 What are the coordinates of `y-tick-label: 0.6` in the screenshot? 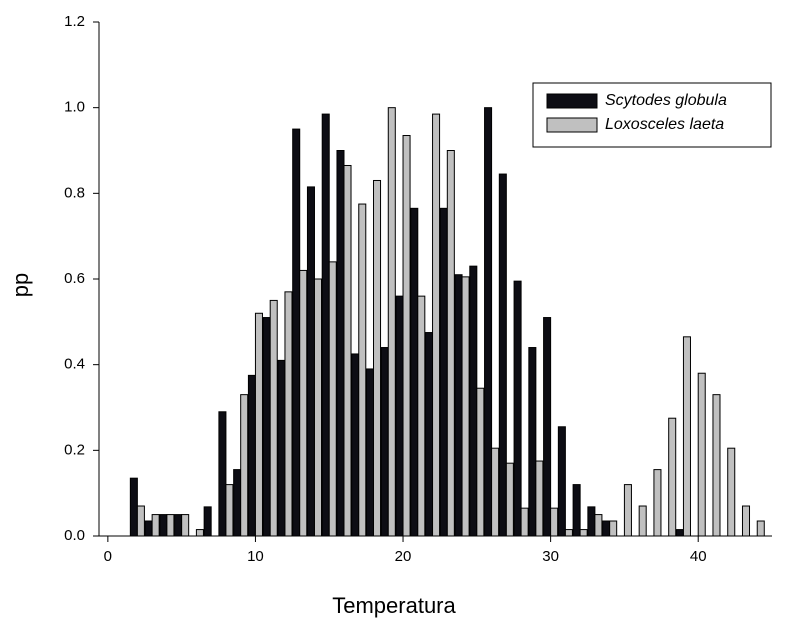 It's located at (74, 278).